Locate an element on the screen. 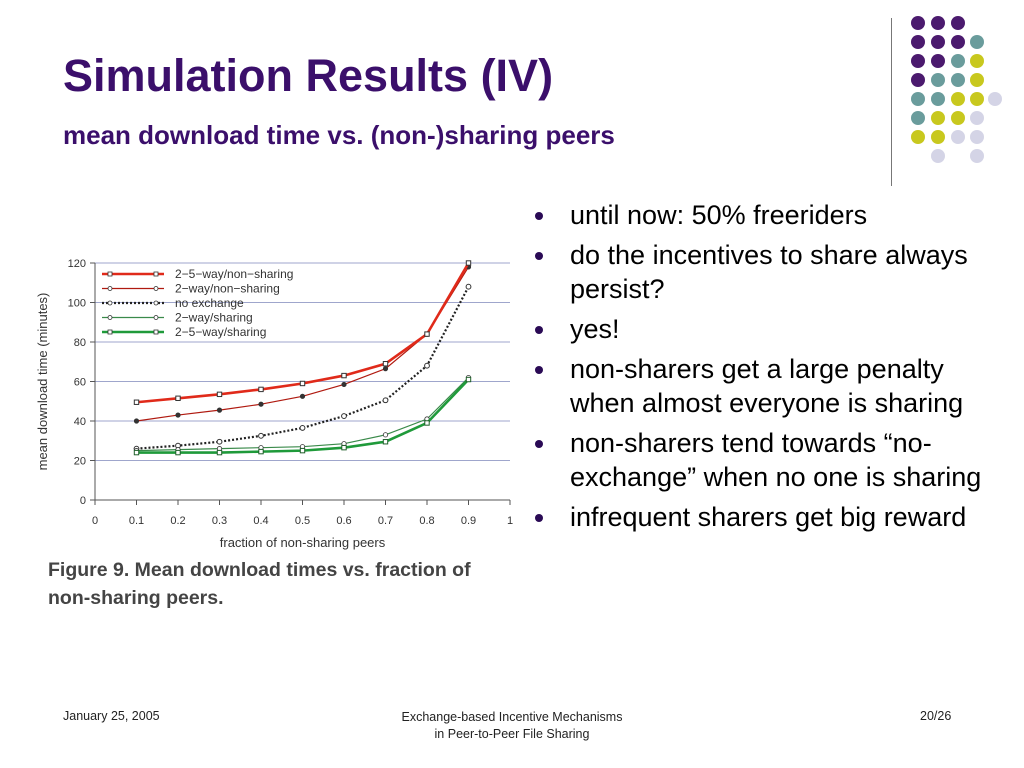 The width and height of the screenshot is (1024, 768). x-tick-label: 0.6 is located at coordinates (343, 521).